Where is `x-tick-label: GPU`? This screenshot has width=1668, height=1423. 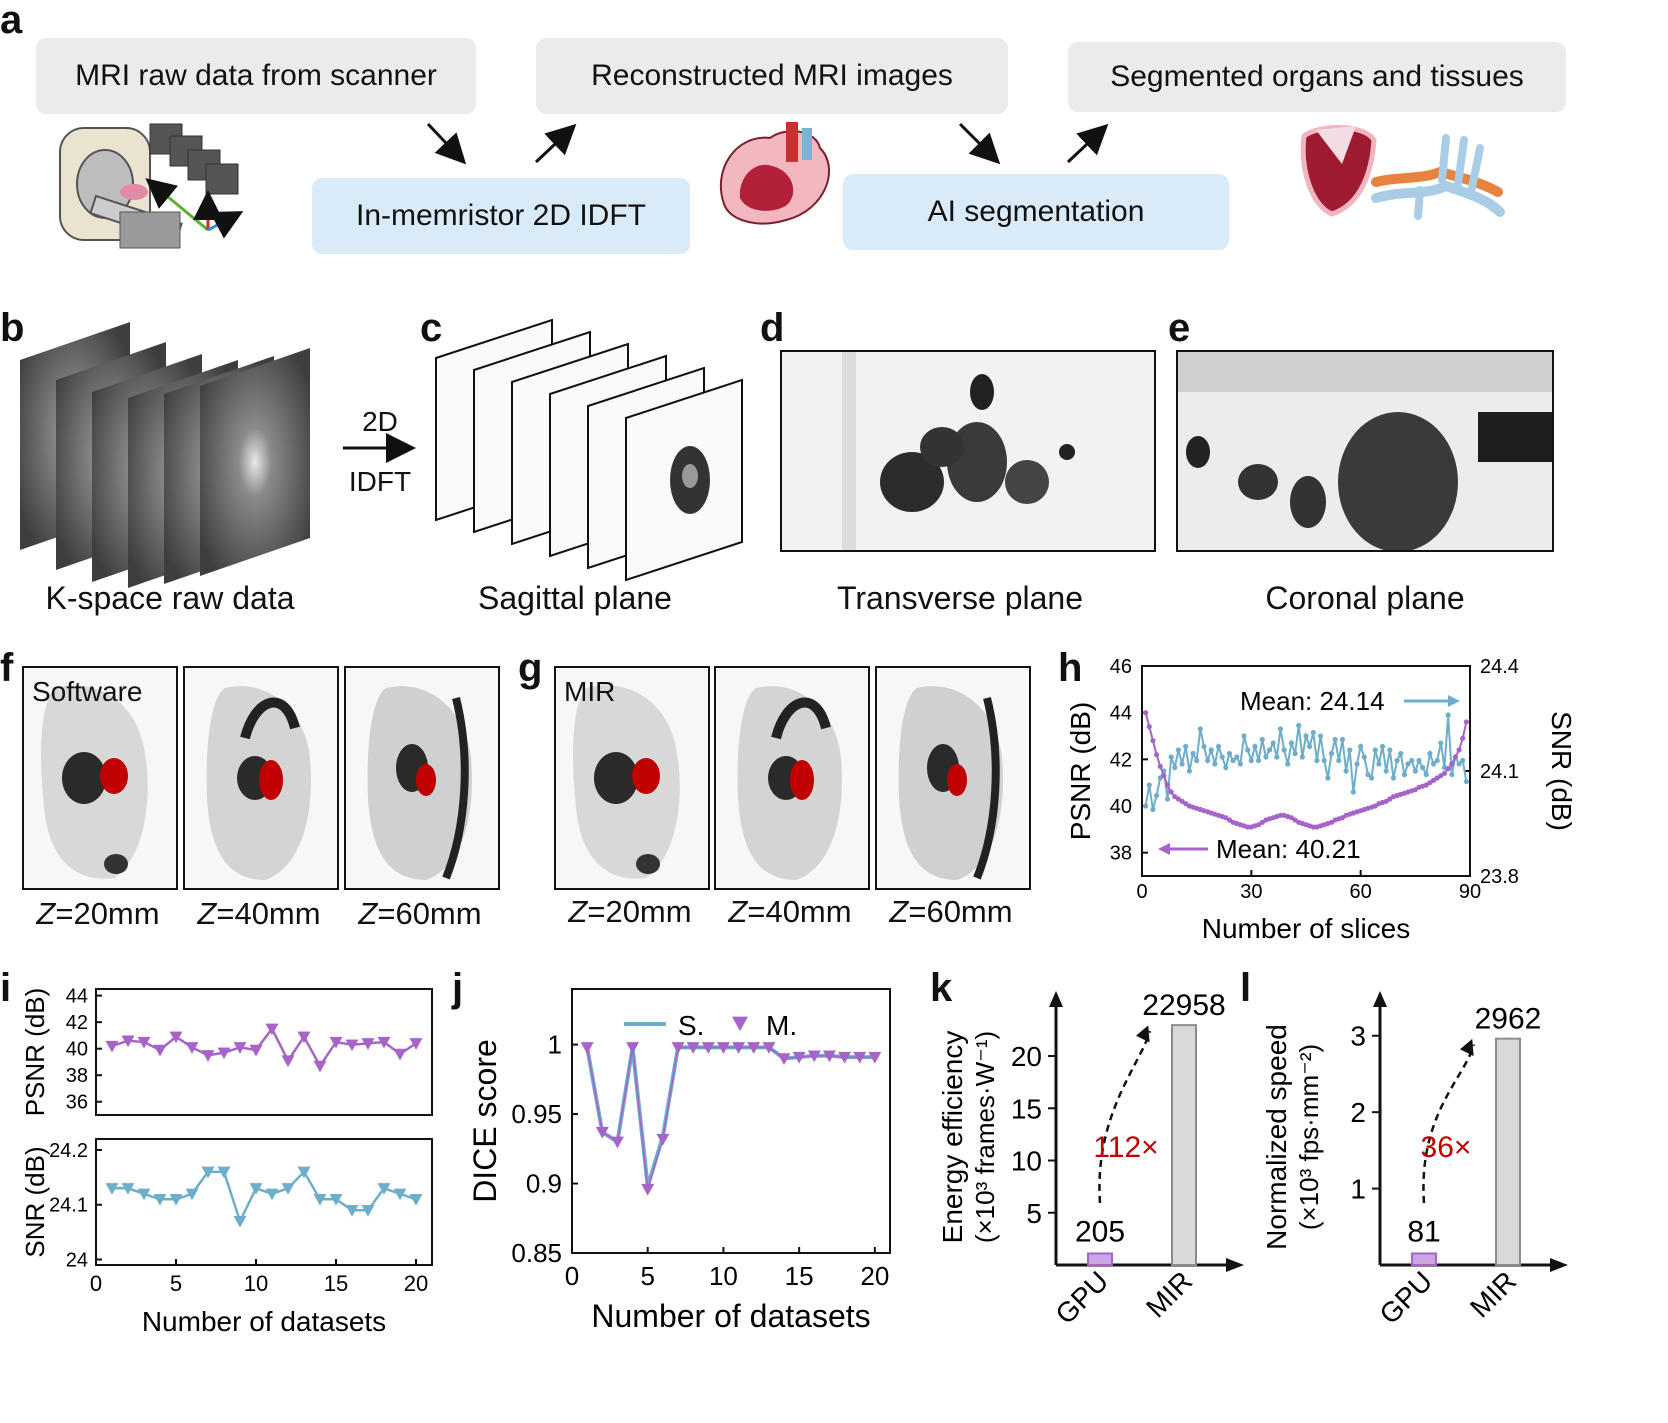
x-tick-label: GPU is located at coordinates (1405, 1297).